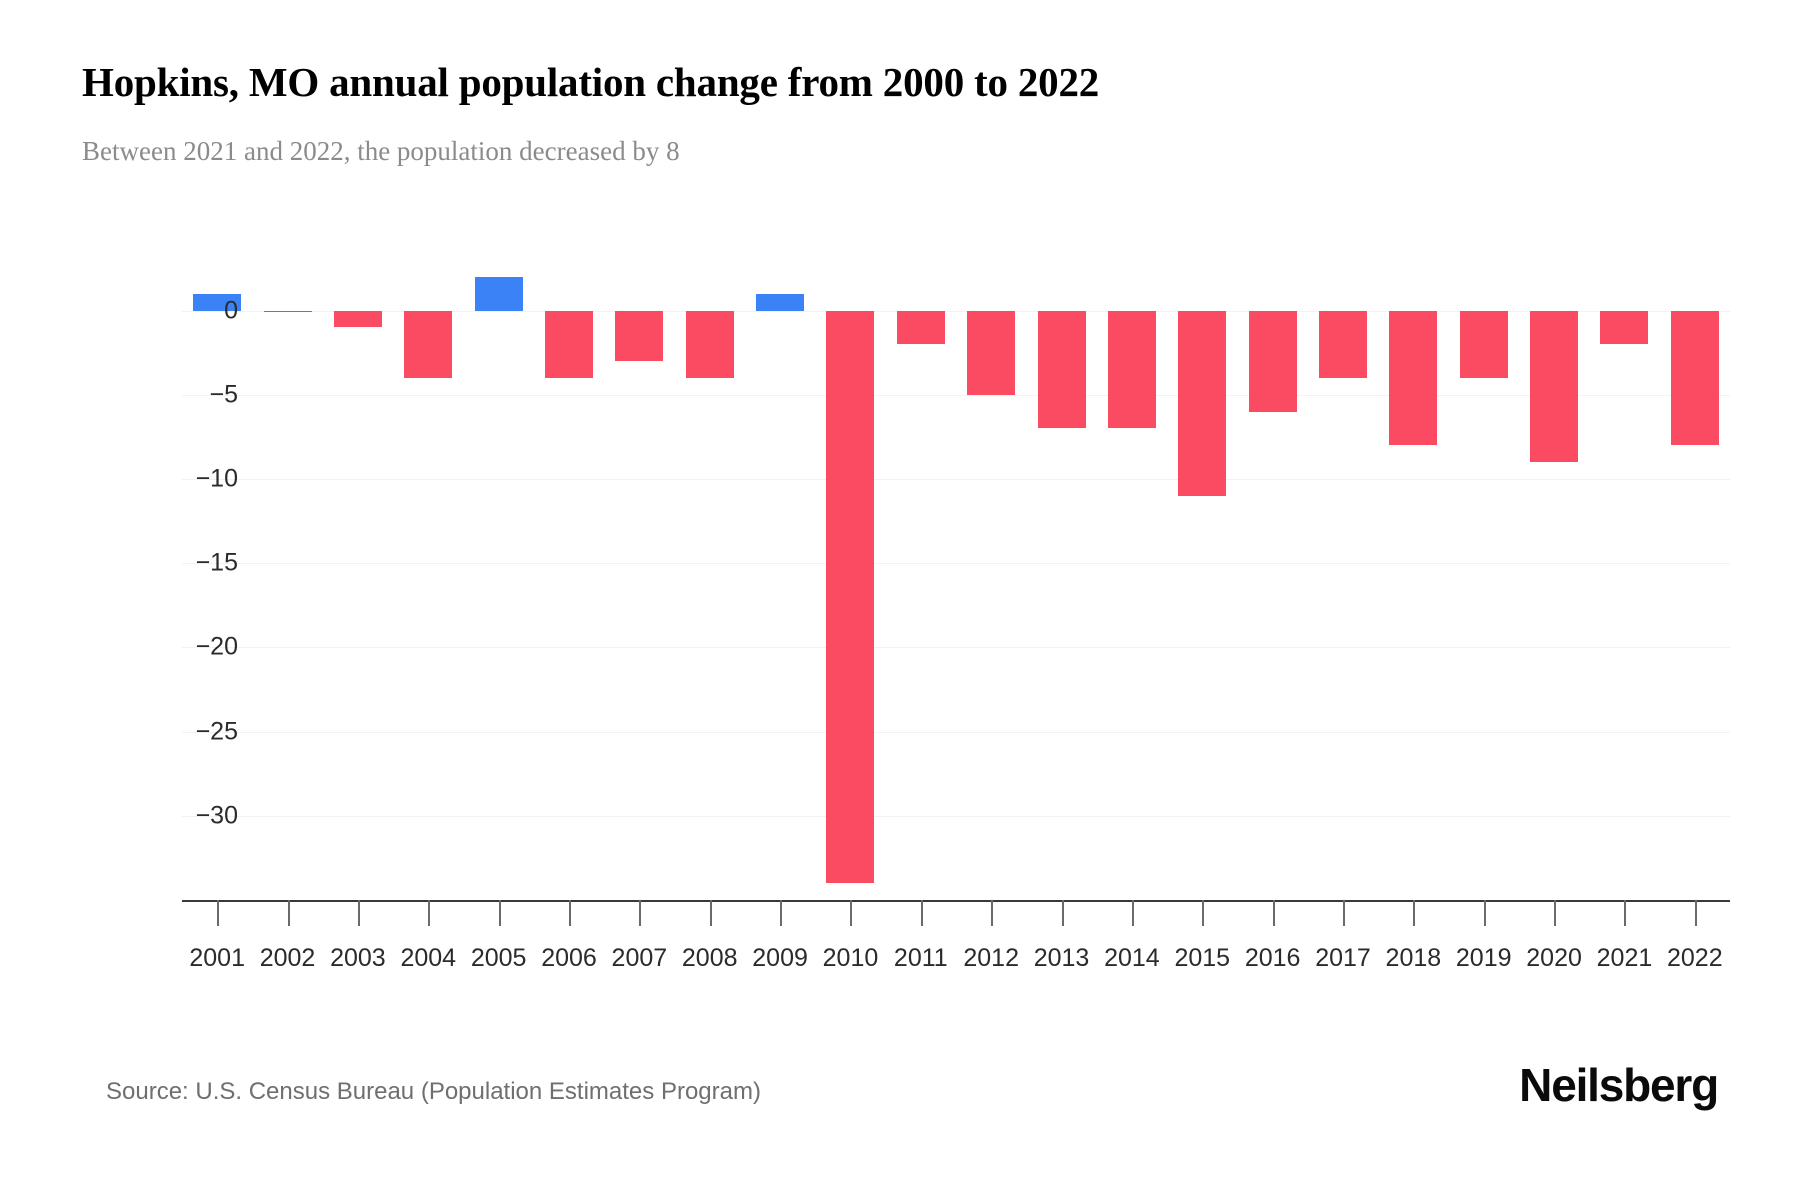  Describe the element at coordinates (991, 958) in the screenshot. I see `x-axis-tick-label: 2012` at that location.